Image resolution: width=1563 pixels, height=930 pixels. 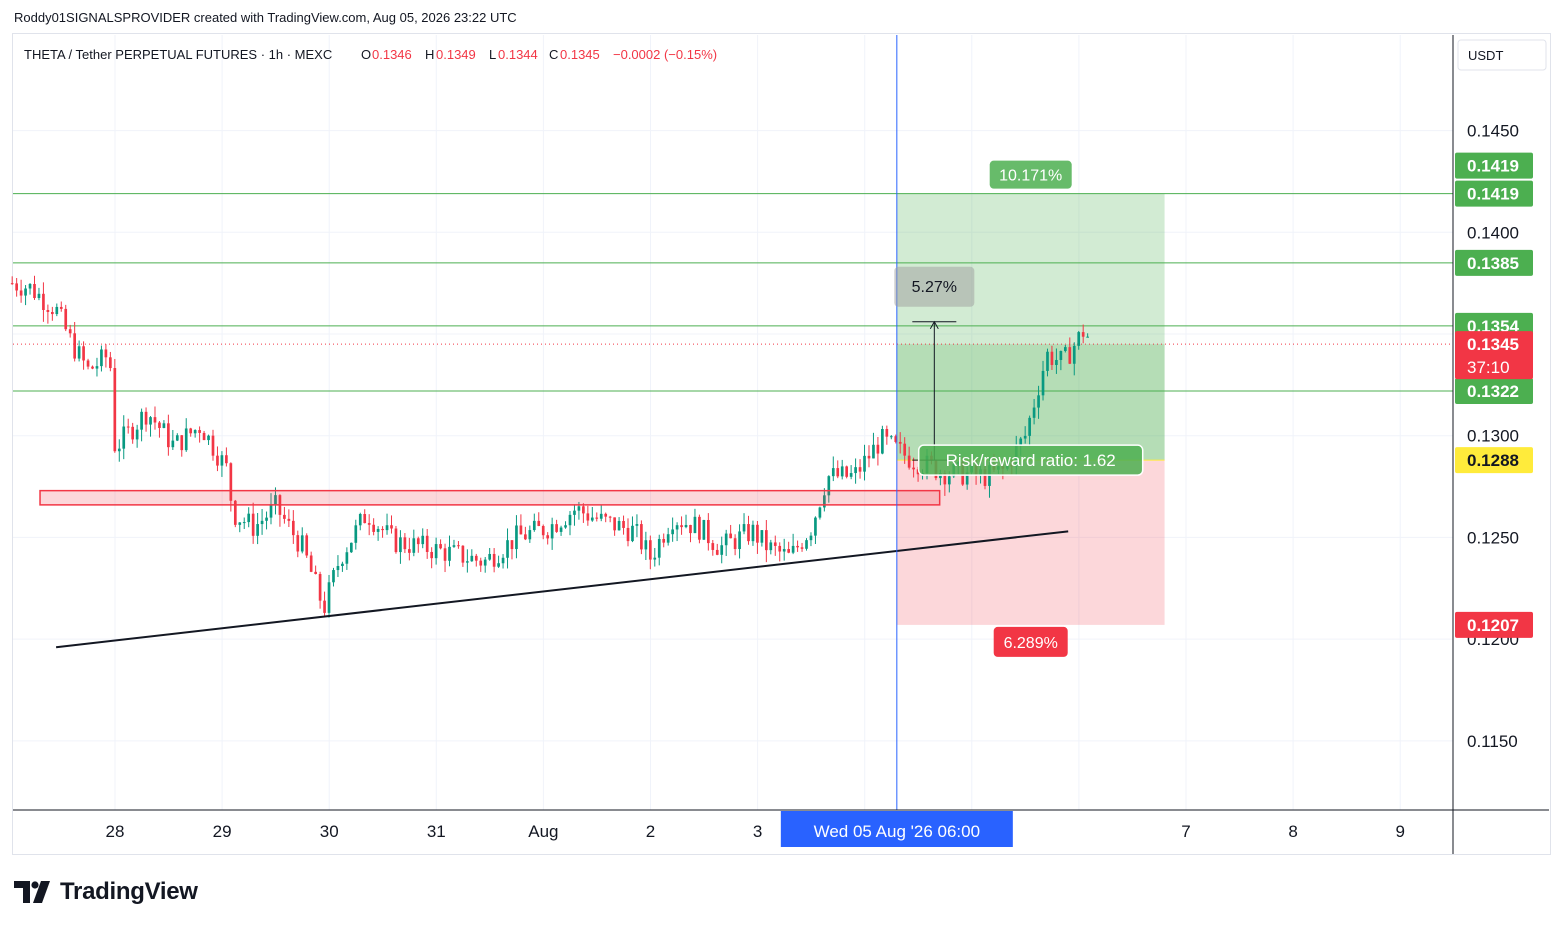 What do you see at coordinates (665, 54) in the screenshot?
I see `legend-change: −0.0002 (−0.15%)` at bounding box center [665, 54].